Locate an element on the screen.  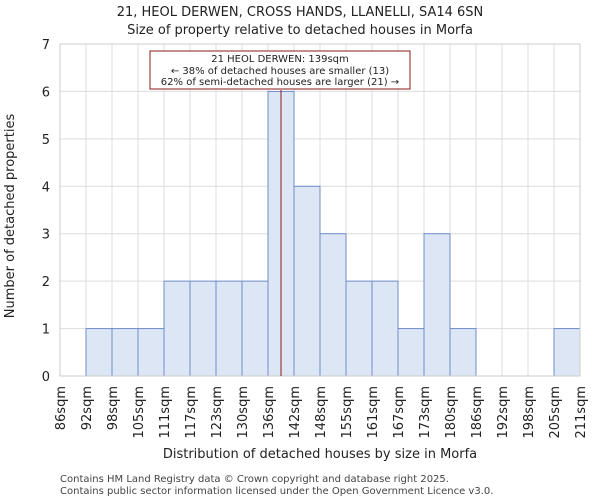
annotation-frame is located at coordinates (280, 70).